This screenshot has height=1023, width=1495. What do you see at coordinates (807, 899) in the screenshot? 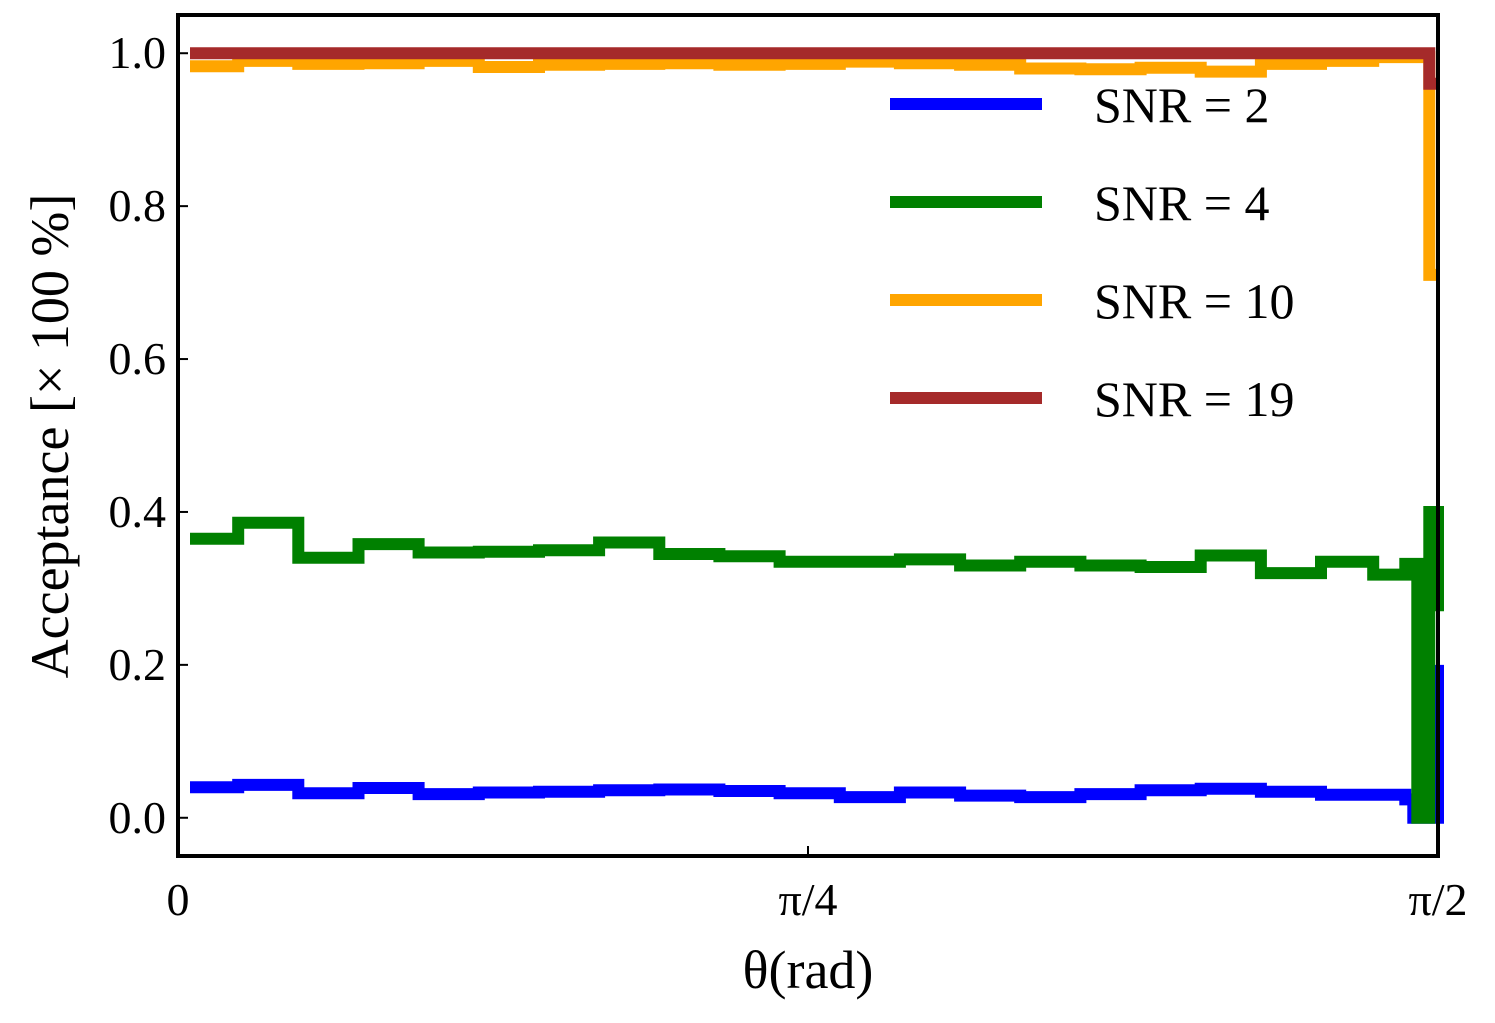
I see `x-tick-label-1: π/4` at bounding box center [807, 899].